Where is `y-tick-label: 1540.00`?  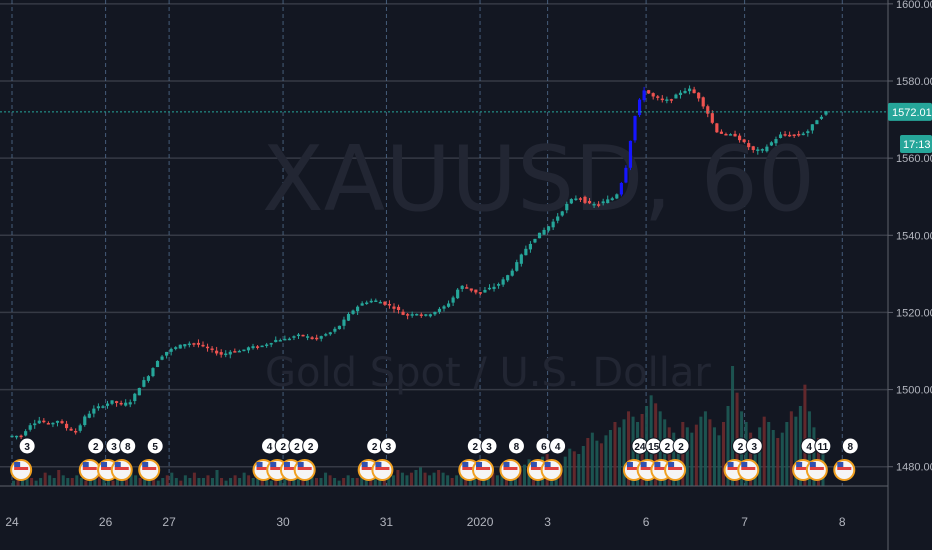
y-tick-label: 1540.00 is located at coordinates (914, 236).